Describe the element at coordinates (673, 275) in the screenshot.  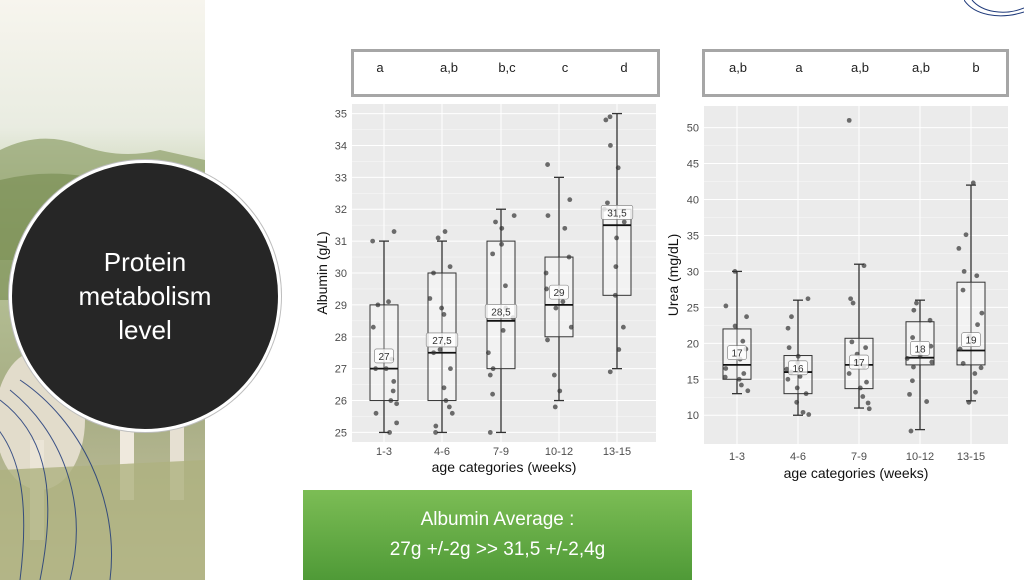
I see `y-axis-label: Urea (mg/dL)` at that location.